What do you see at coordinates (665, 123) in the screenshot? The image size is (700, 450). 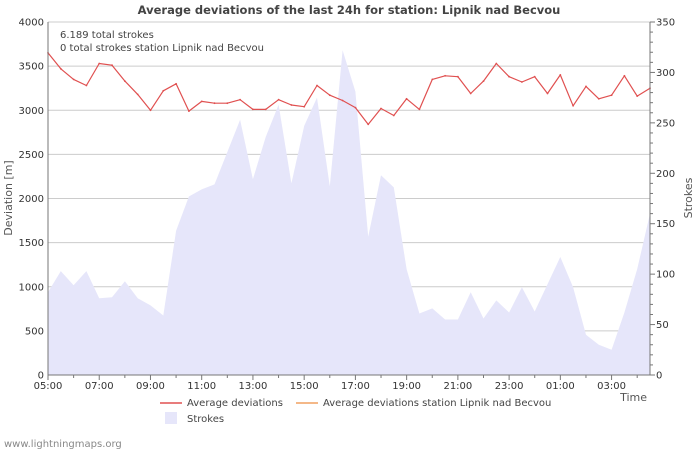 I see `y-tick-right-250: 250` at bounding box center [665, 123].